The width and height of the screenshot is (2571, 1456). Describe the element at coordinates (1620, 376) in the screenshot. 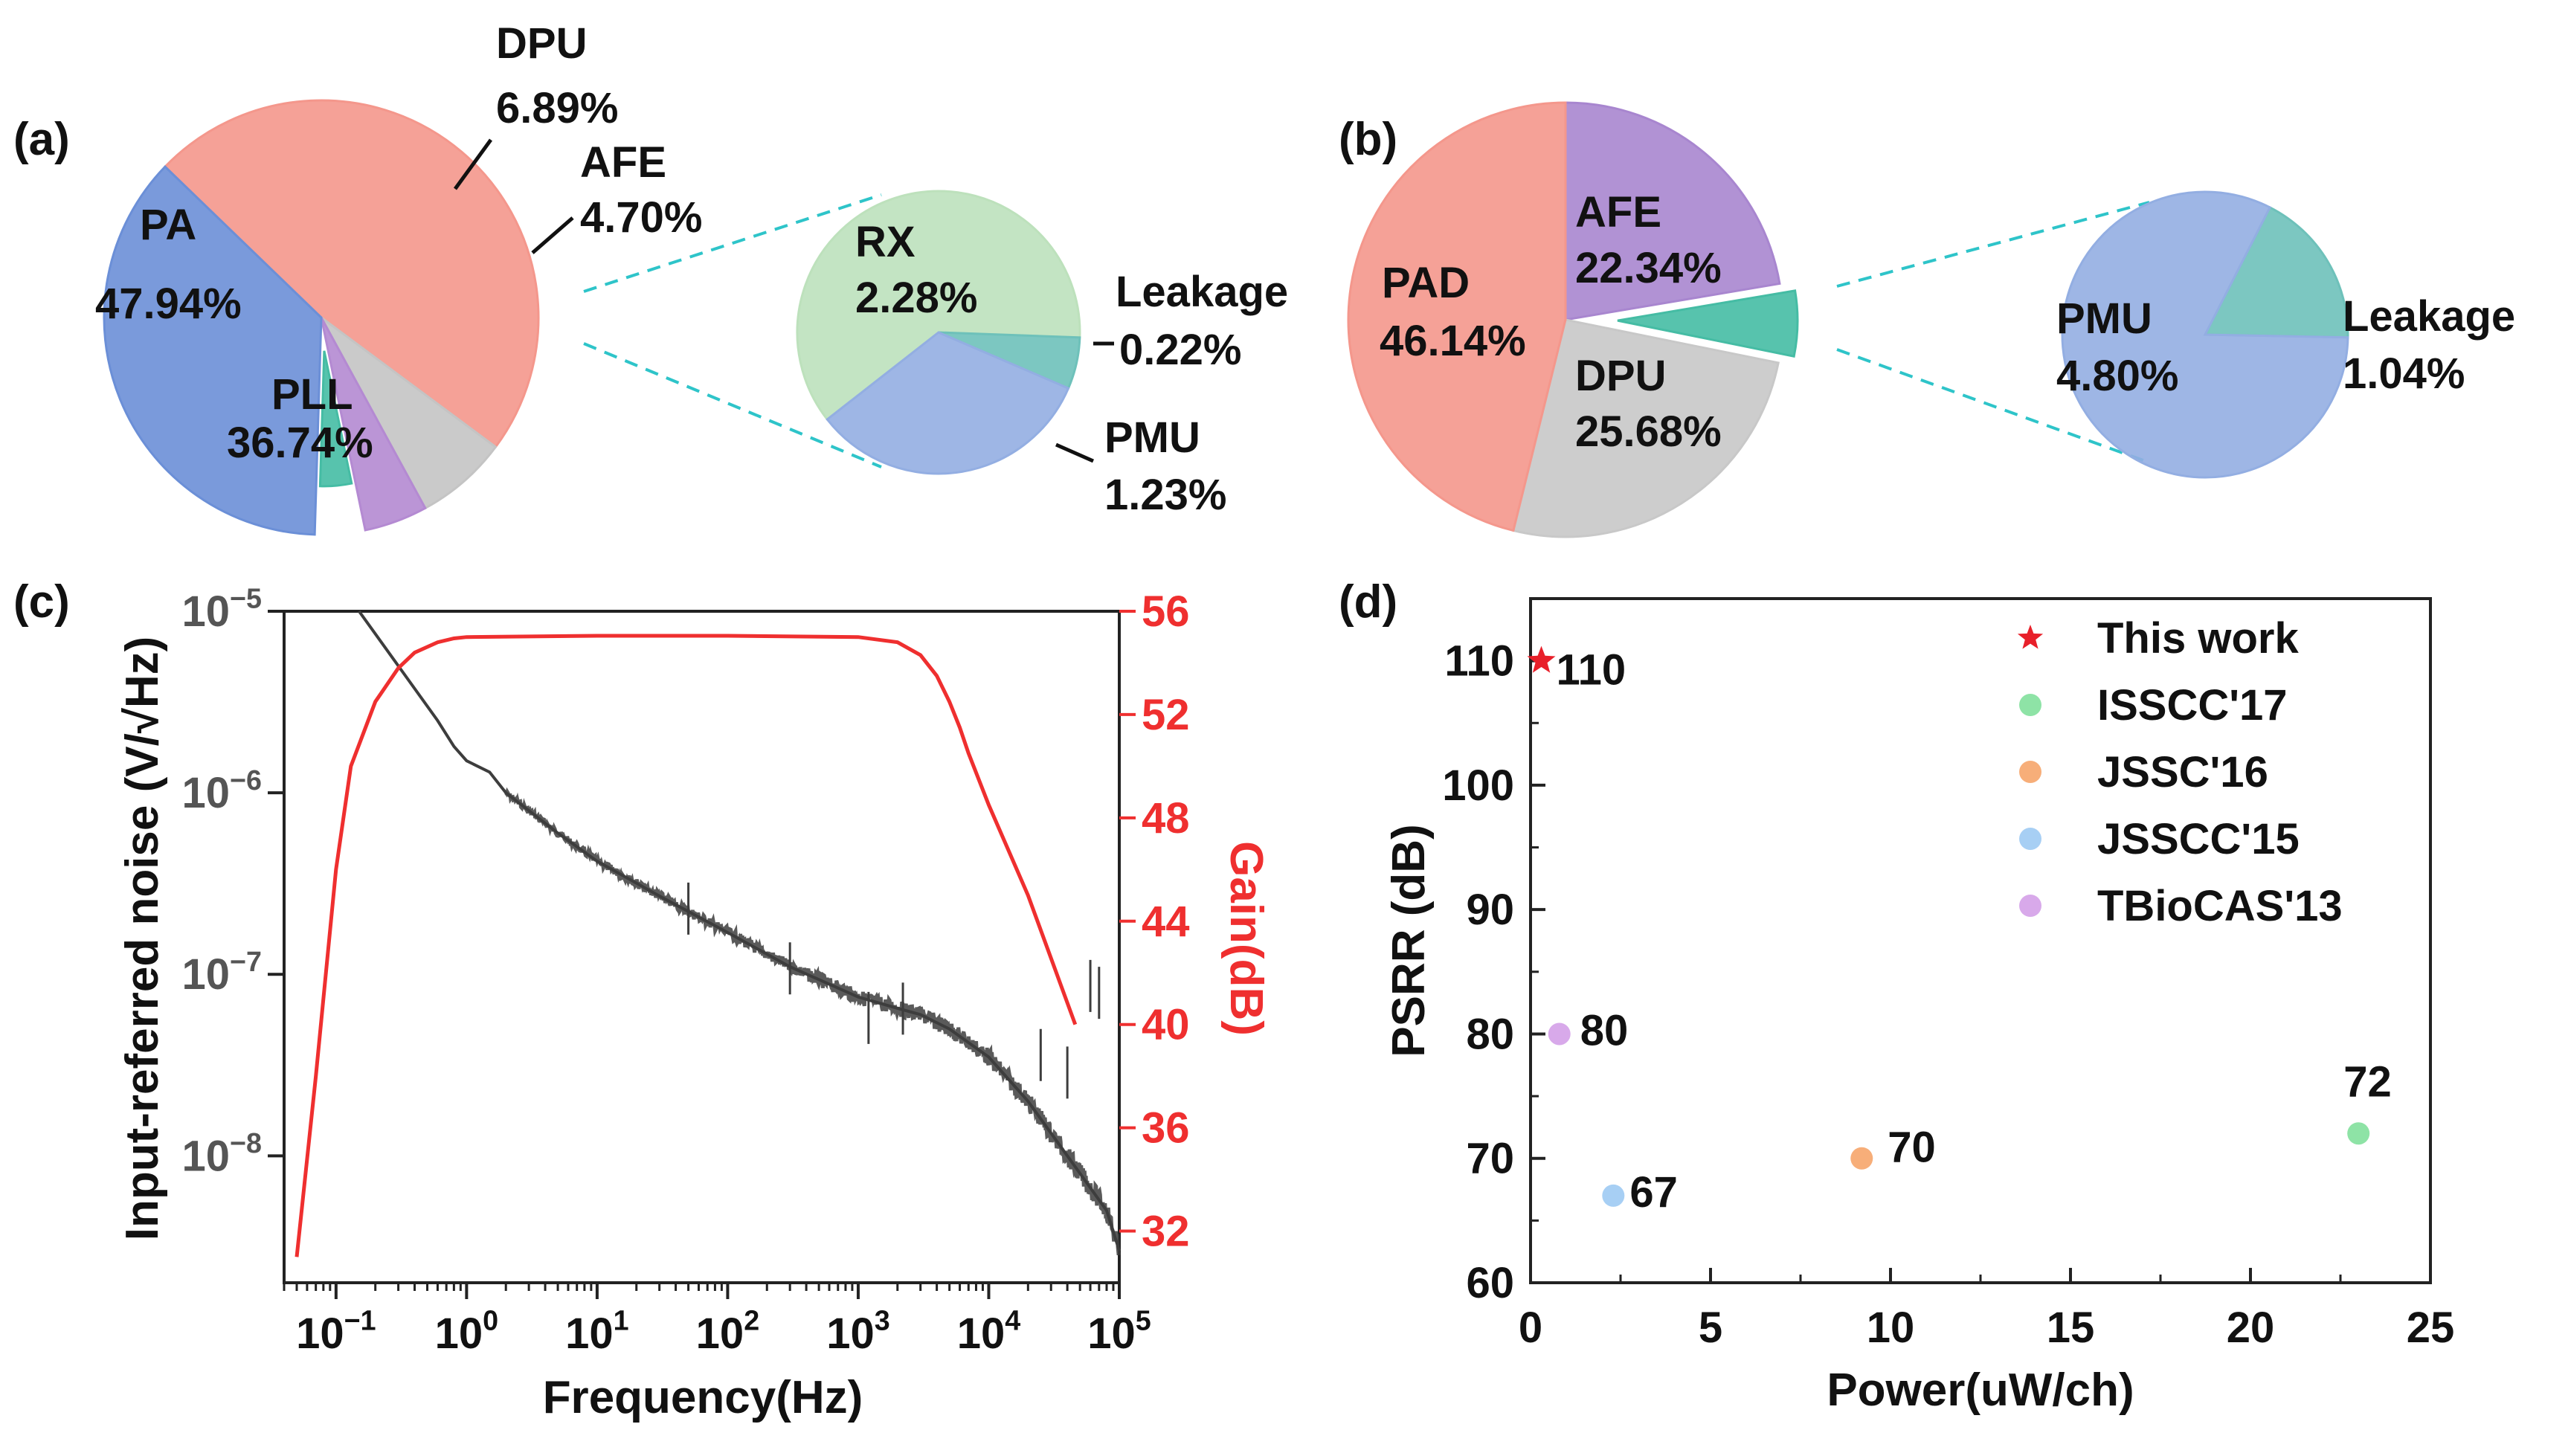

I see `pie-b-name-dpu: DPU` at that location.